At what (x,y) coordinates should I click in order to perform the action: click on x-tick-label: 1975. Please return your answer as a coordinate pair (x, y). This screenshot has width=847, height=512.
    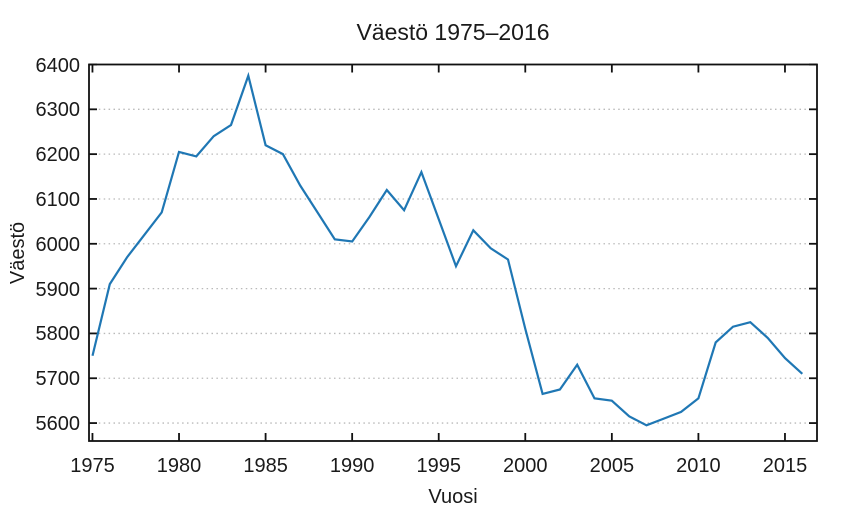
    Looking at the image, I should click on (92, 466).